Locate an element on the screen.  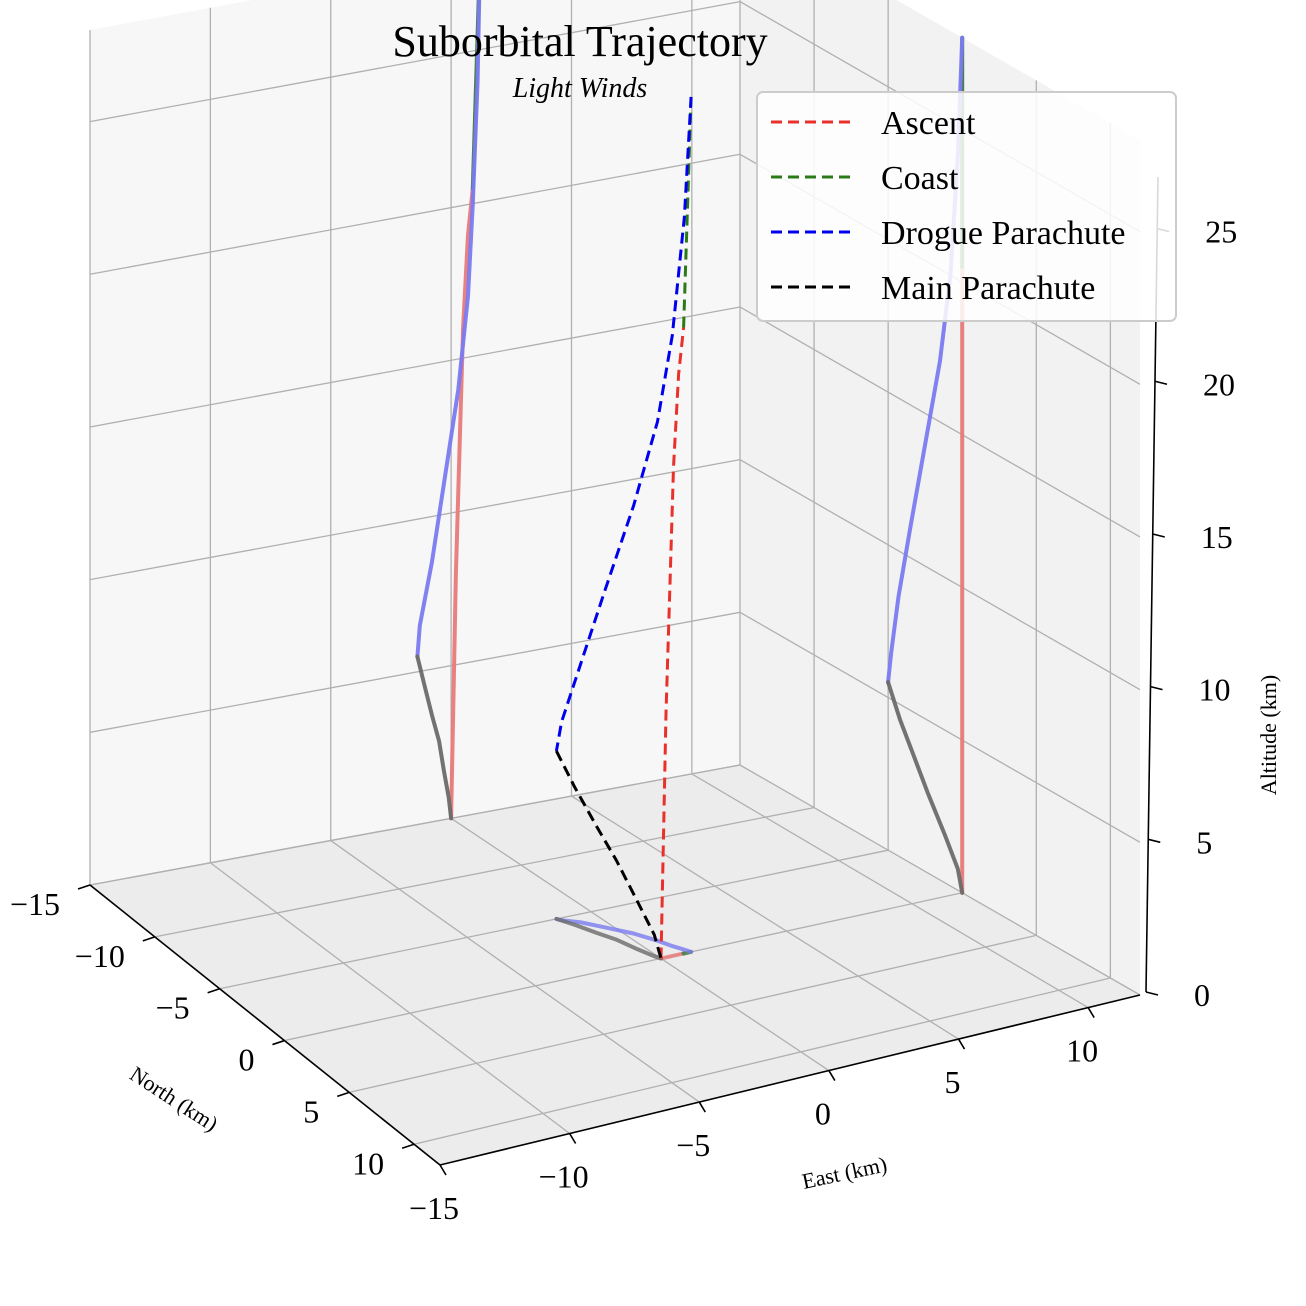
chart-title: Suborbital Trajectory is located at coordinates (579, 41).